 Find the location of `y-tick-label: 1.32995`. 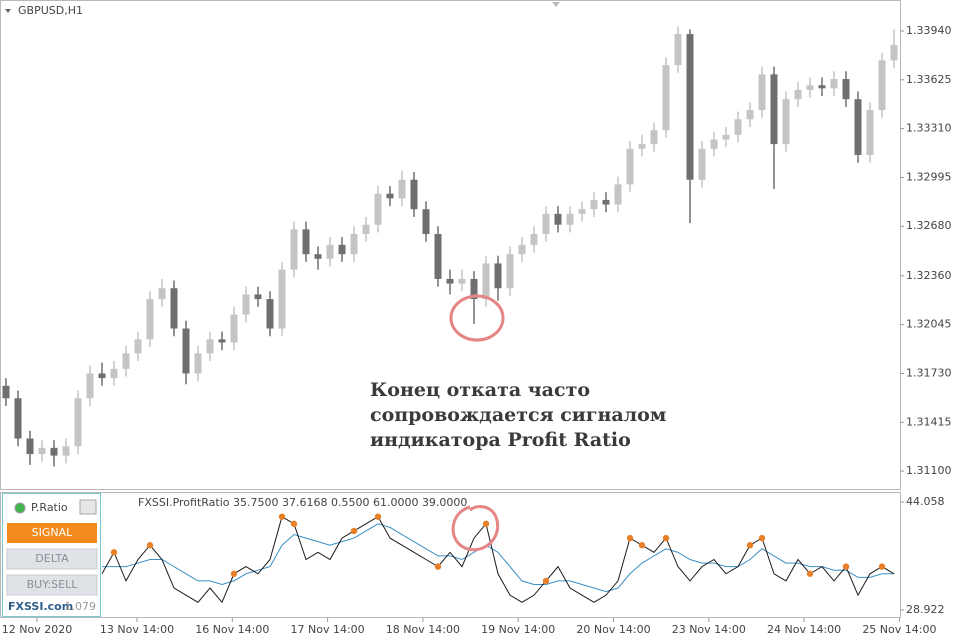

y-tick-label: 1.32995 is located at coordinates (929, 176).